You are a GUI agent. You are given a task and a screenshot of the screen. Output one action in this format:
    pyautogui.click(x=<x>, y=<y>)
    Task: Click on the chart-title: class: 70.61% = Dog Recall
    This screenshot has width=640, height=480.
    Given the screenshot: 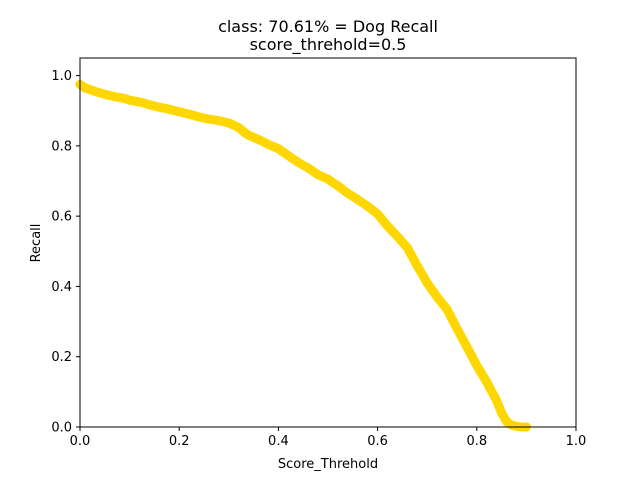 What is the action you would take?
    pyautogui.click(x=328, y=26)
    